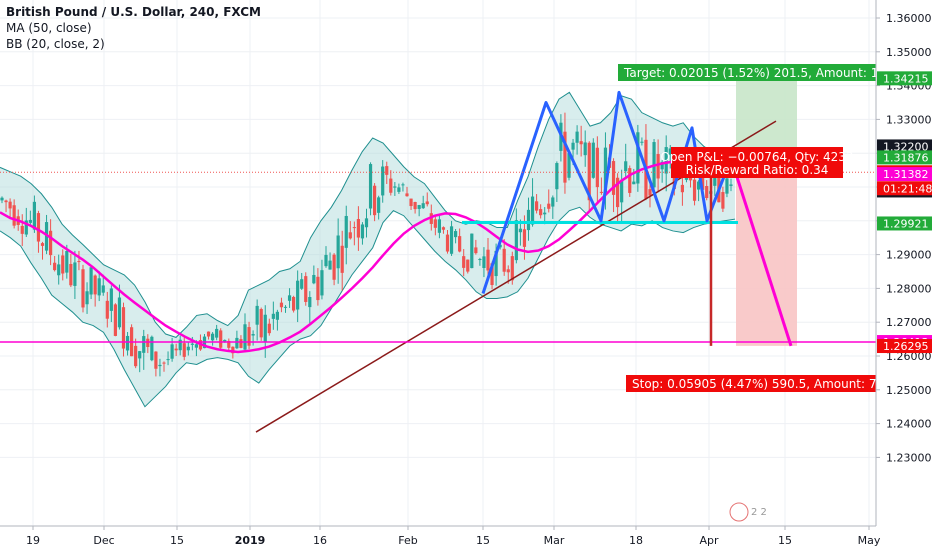  What do you see at coordinates (709, 540) in the screenshot?
I see `time-tick-label: Apr` at bounding box center [709, 540].